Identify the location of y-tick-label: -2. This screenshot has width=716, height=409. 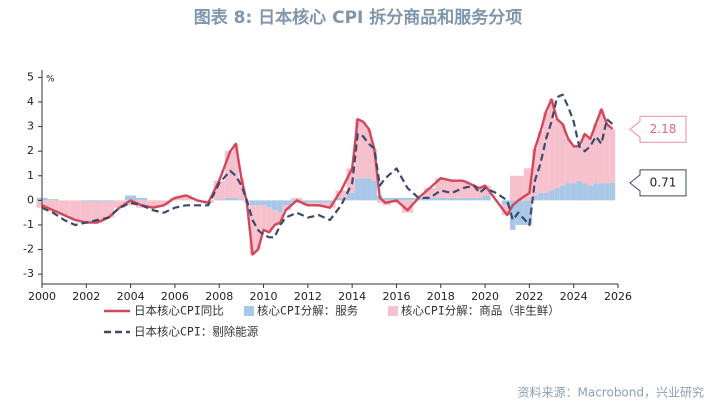
(28, 249).